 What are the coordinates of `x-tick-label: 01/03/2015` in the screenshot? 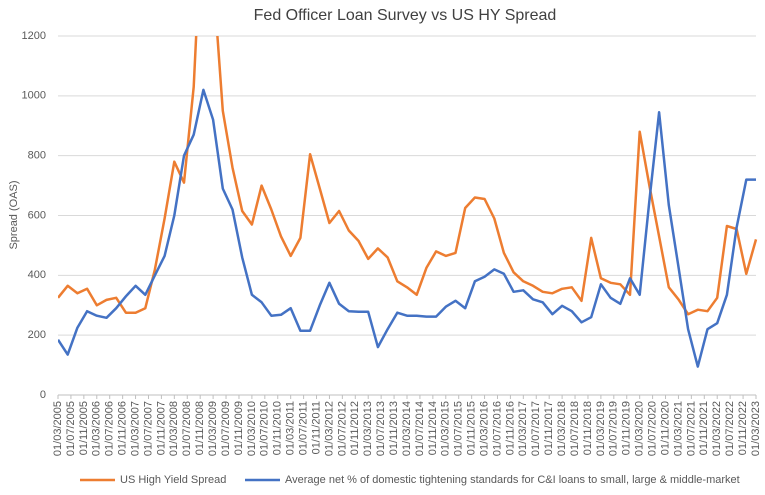 It's located at (446, 428).